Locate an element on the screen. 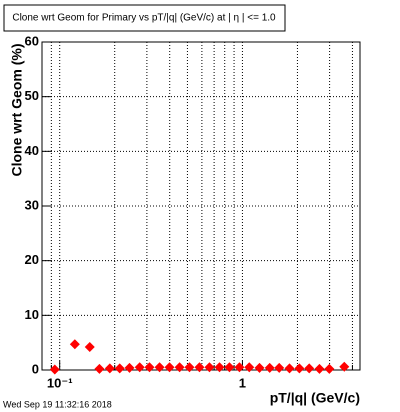 The height and width of the screenshot is (412, 400). y-axis-label: Clone wrt Geom (%) is located at coordinates (17, 109).